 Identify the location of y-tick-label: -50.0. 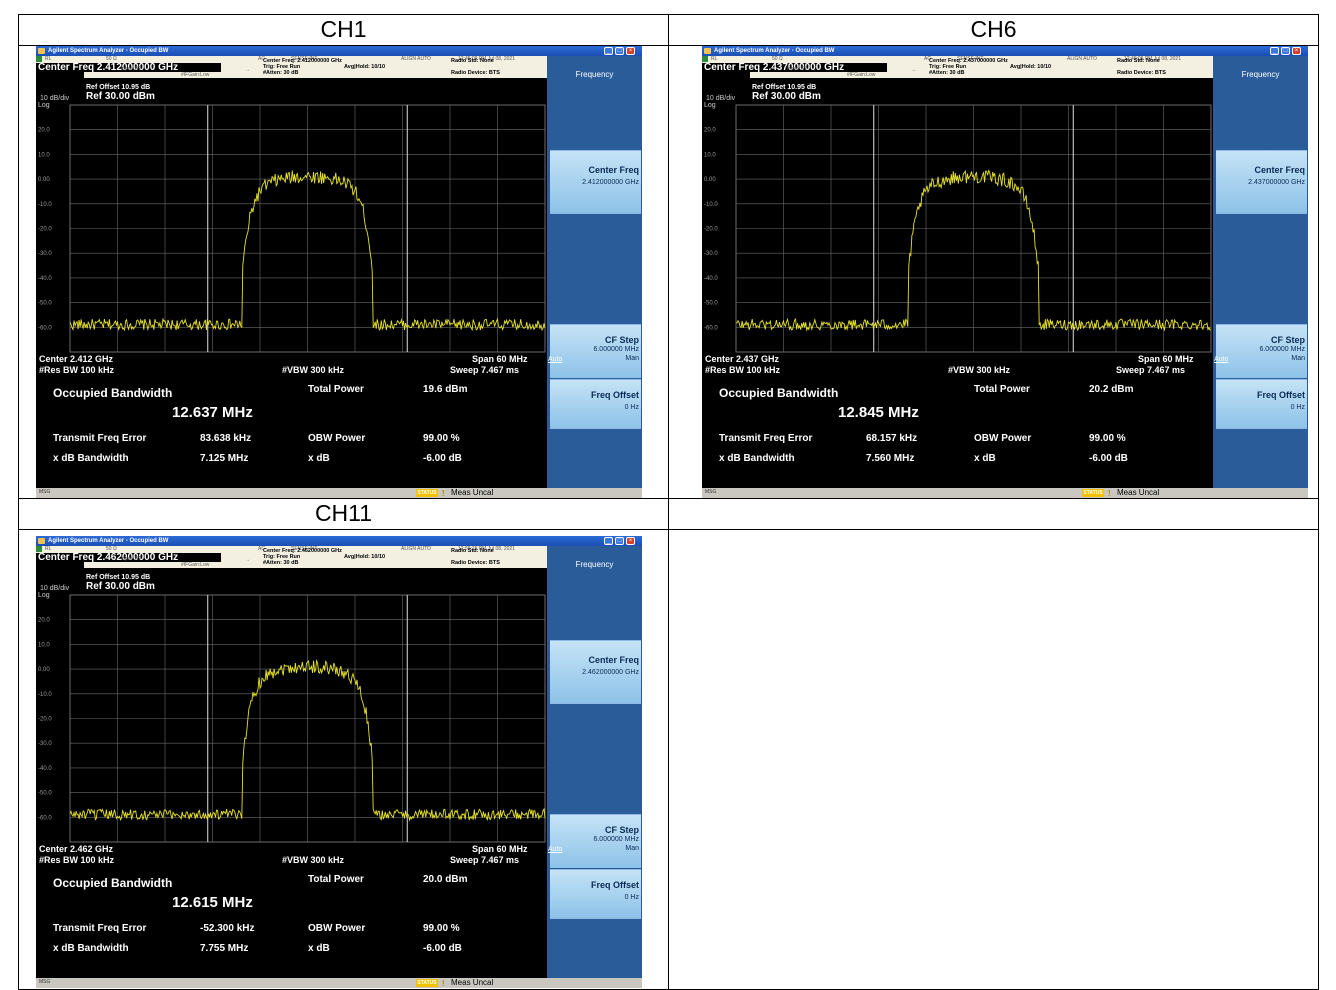
(711, 304).